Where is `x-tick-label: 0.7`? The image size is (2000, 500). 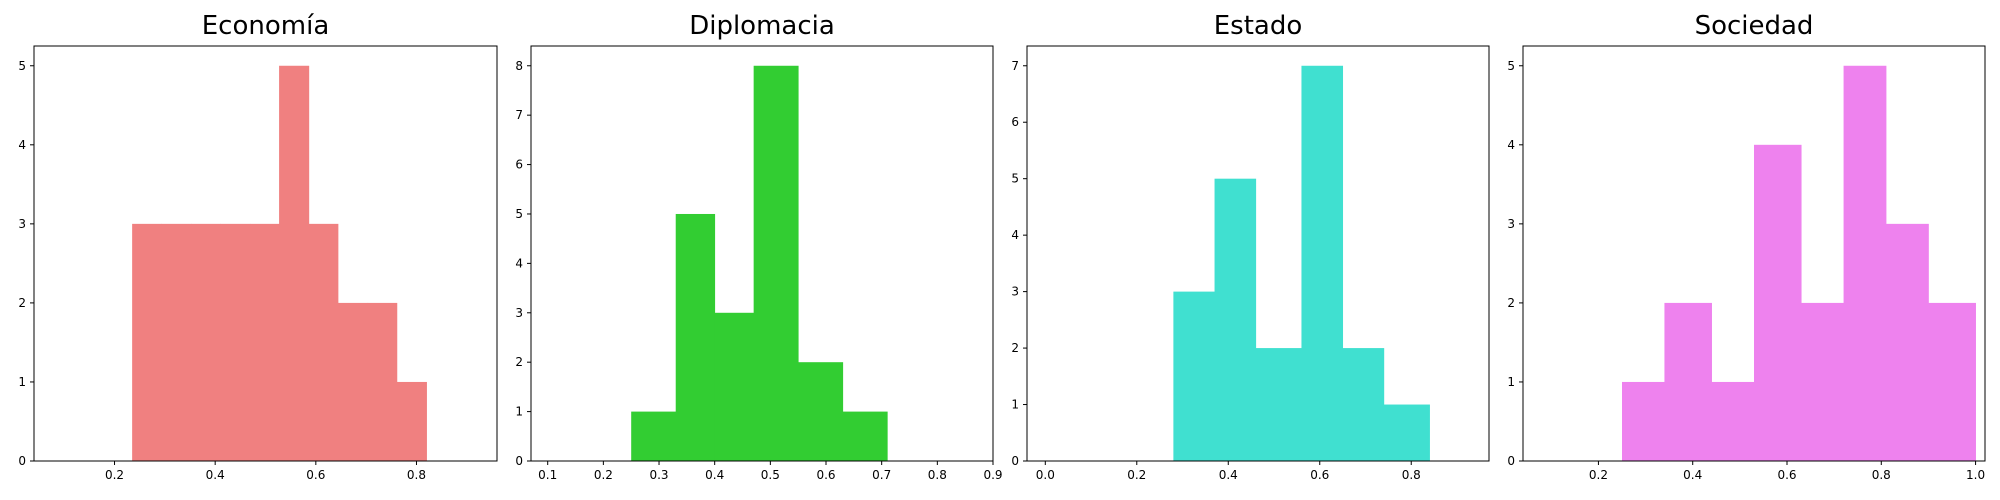 x-tick-label: 0.7 is located at coordinates (881, 475).